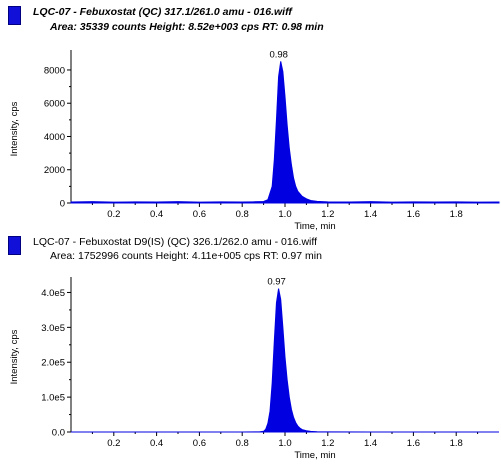 The image size is (501, 464). What do you see at coordinates (53, 293) in the screenshot?
I see `y-tick-label: 4.0e5` at bounding box center [53, 293].